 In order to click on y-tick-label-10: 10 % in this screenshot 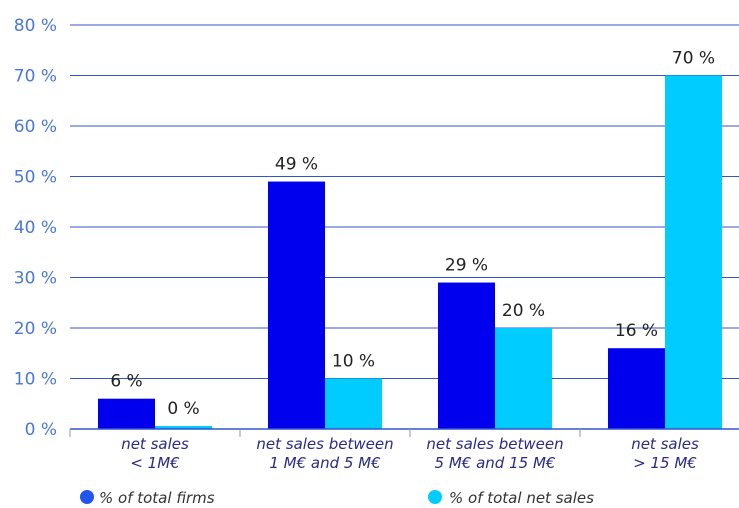, I will do `click(35, 380)`.